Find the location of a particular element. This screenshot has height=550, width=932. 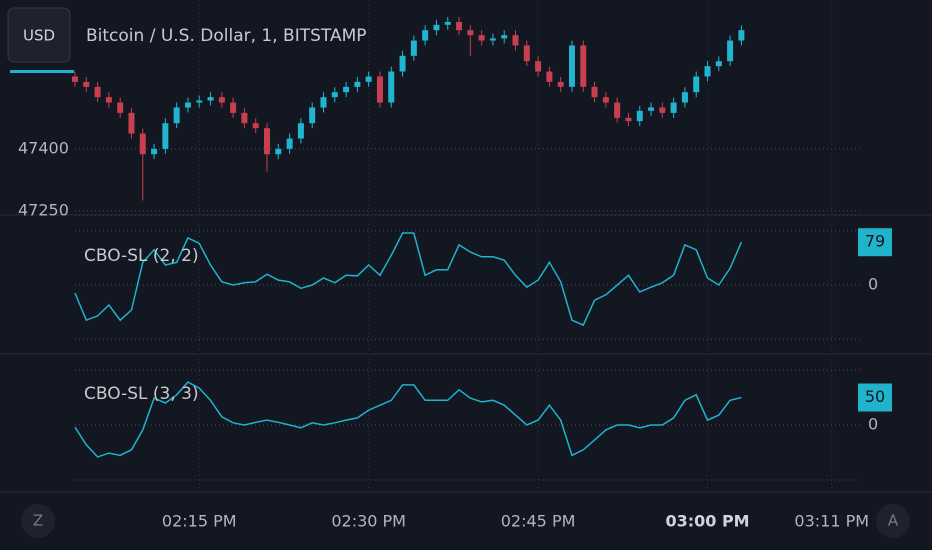

x-tick-label: 02:45 PM is located at coordinates (538, 521).